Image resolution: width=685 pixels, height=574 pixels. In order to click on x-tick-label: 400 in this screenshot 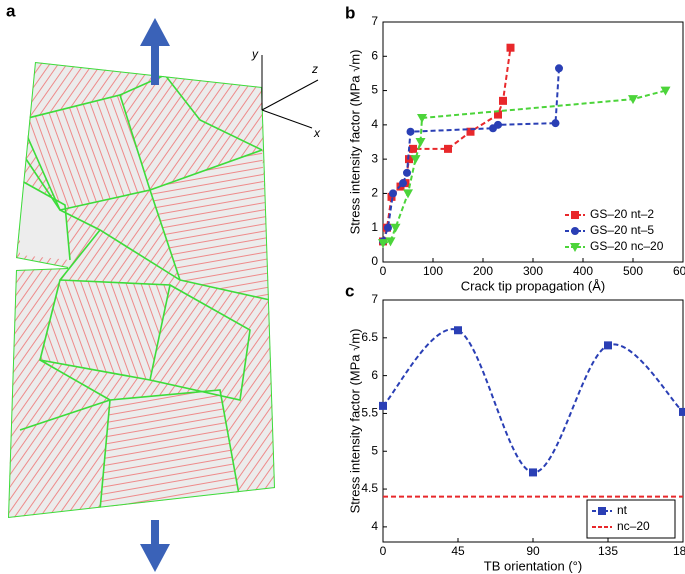, I will do `click(583, 271)`.